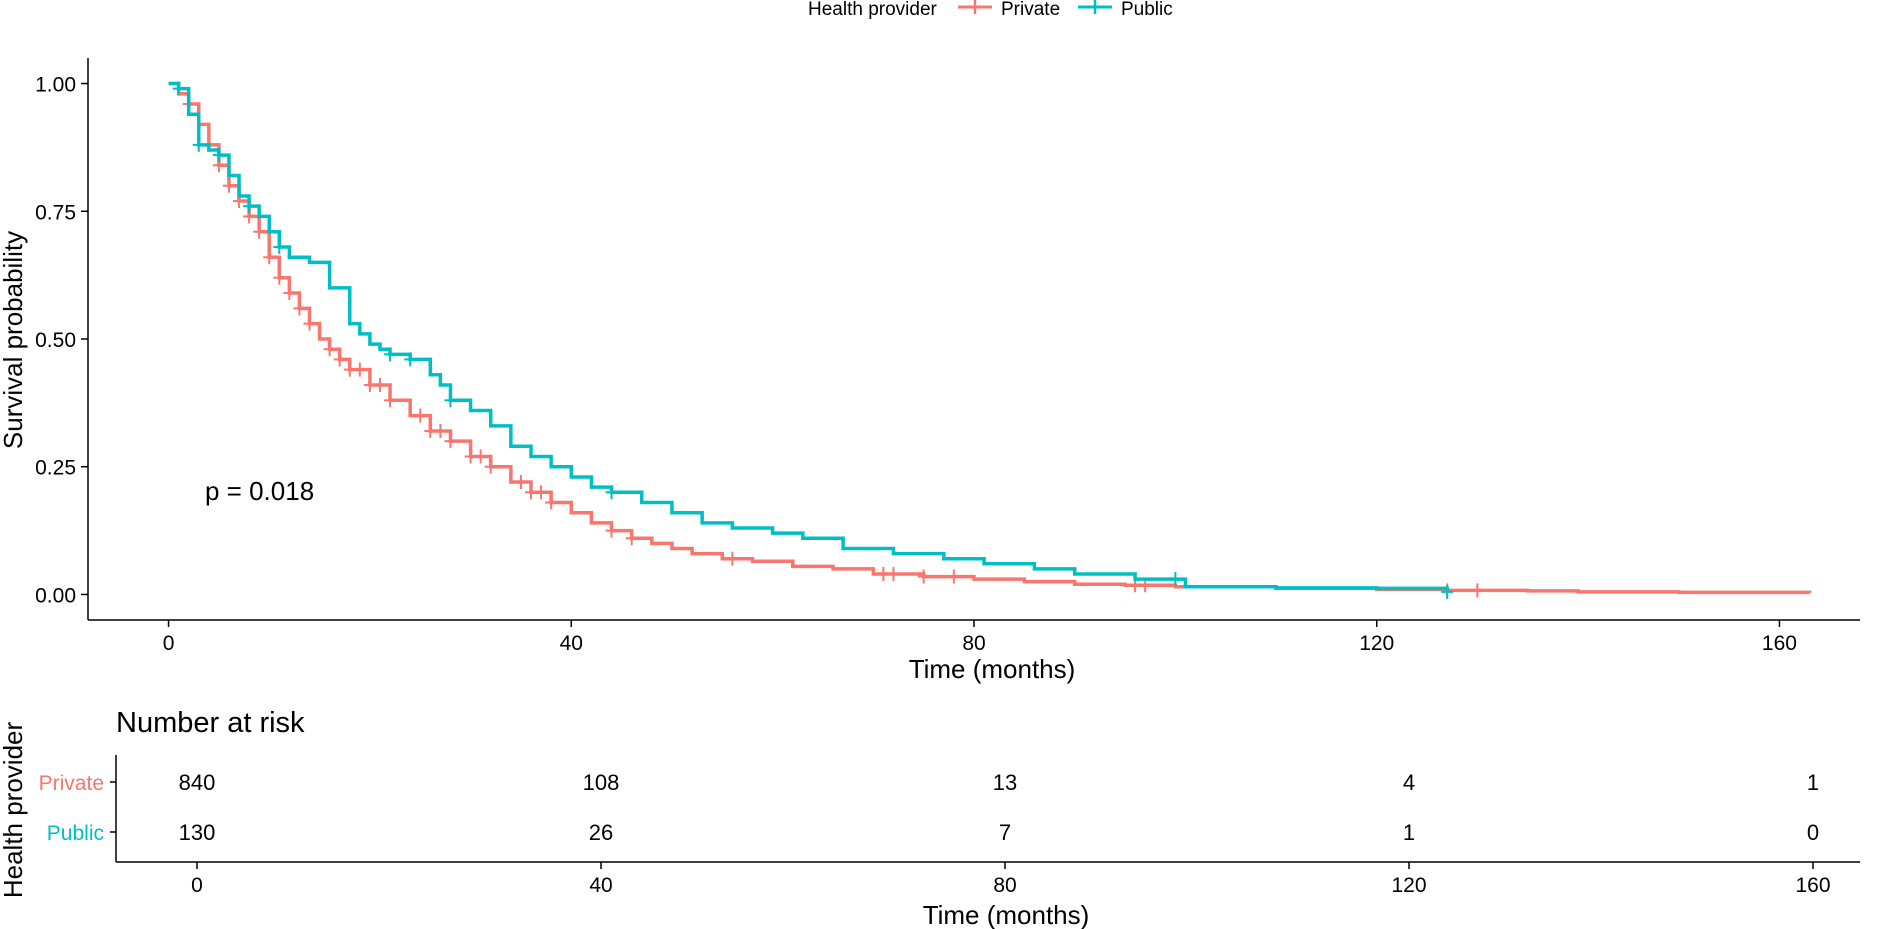  What do you see at coordinates (14, 340) in the screenshot?
I see `y-axis-title: Survival probability` at bounding box center [14, 340].